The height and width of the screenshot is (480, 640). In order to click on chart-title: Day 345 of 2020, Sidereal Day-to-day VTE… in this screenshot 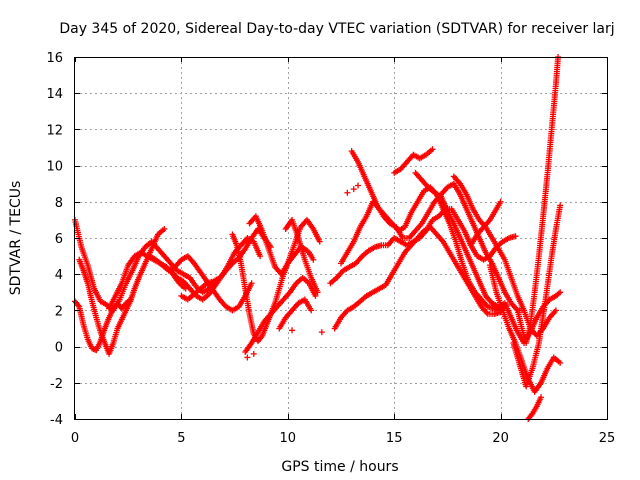, I will do `click(336, 29)`.